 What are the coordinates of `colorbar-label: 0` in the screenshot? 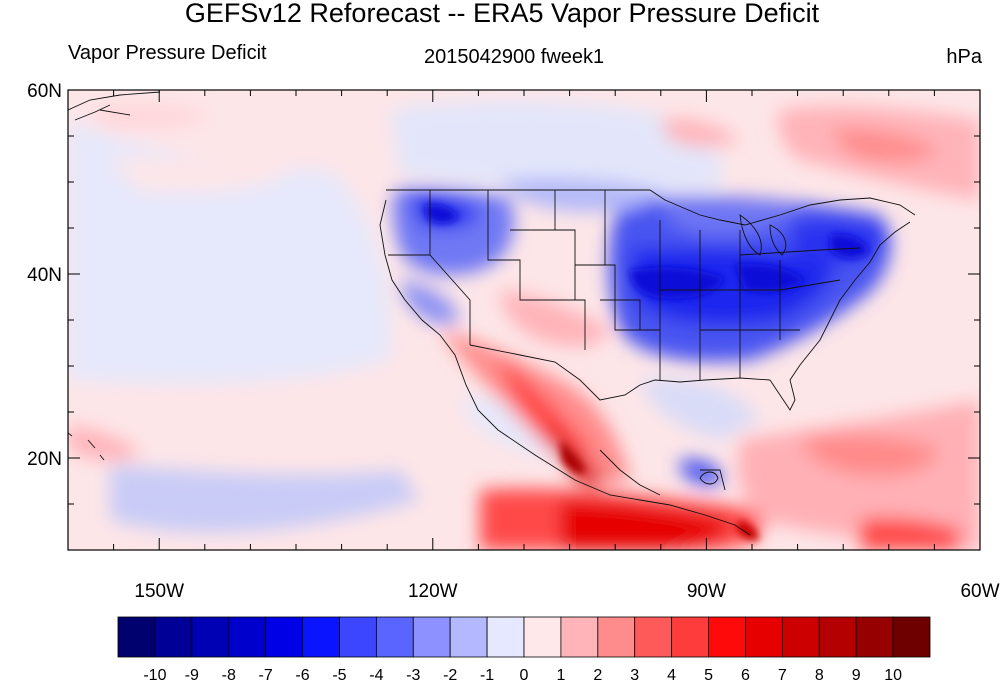 It's located at (524, 675).